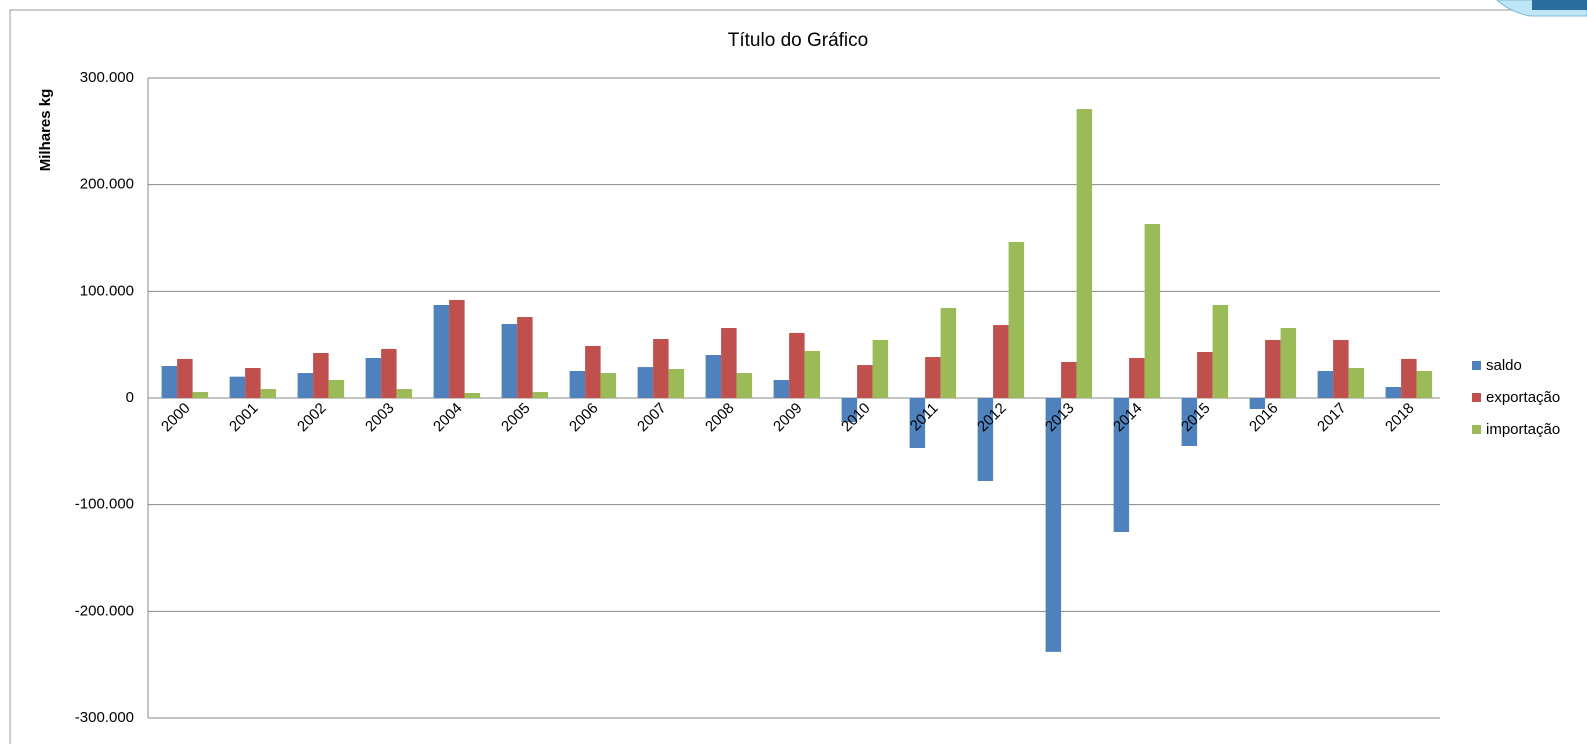 This screenshot has width=1587, height=744. I want to click on y-tick-label: -100.000, so click(104, 504).